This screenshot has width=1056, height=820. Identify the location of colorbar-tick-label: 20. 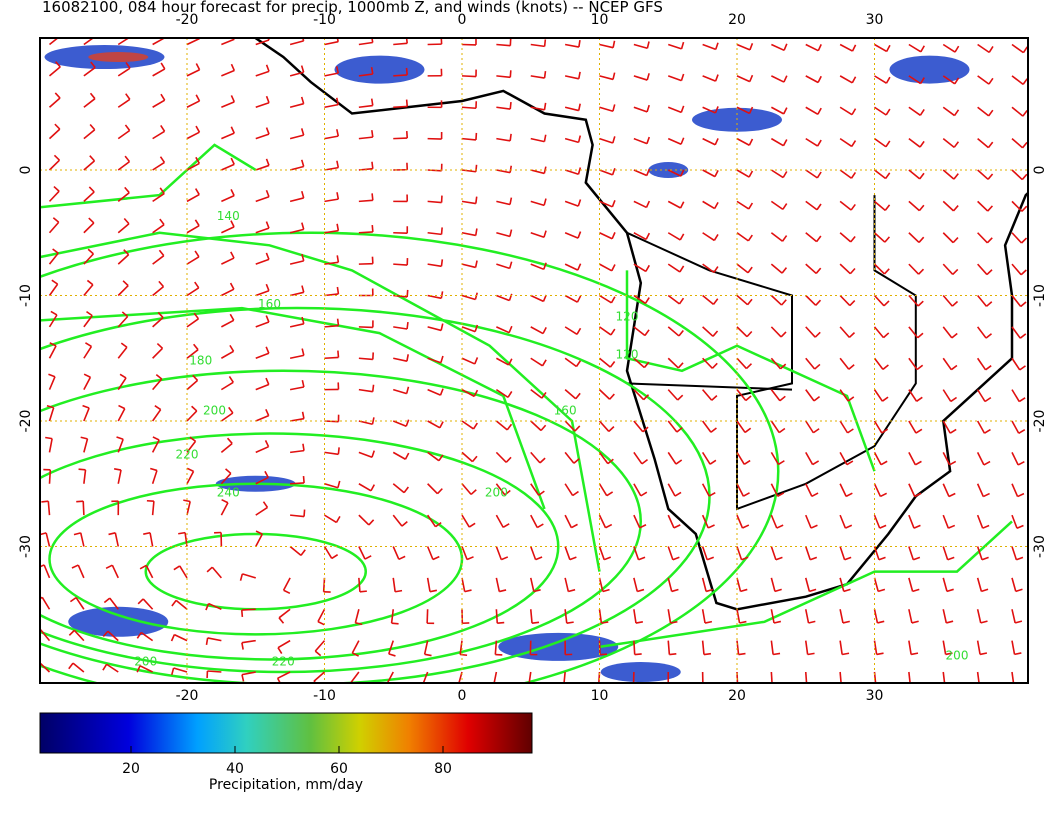
(131, 769).